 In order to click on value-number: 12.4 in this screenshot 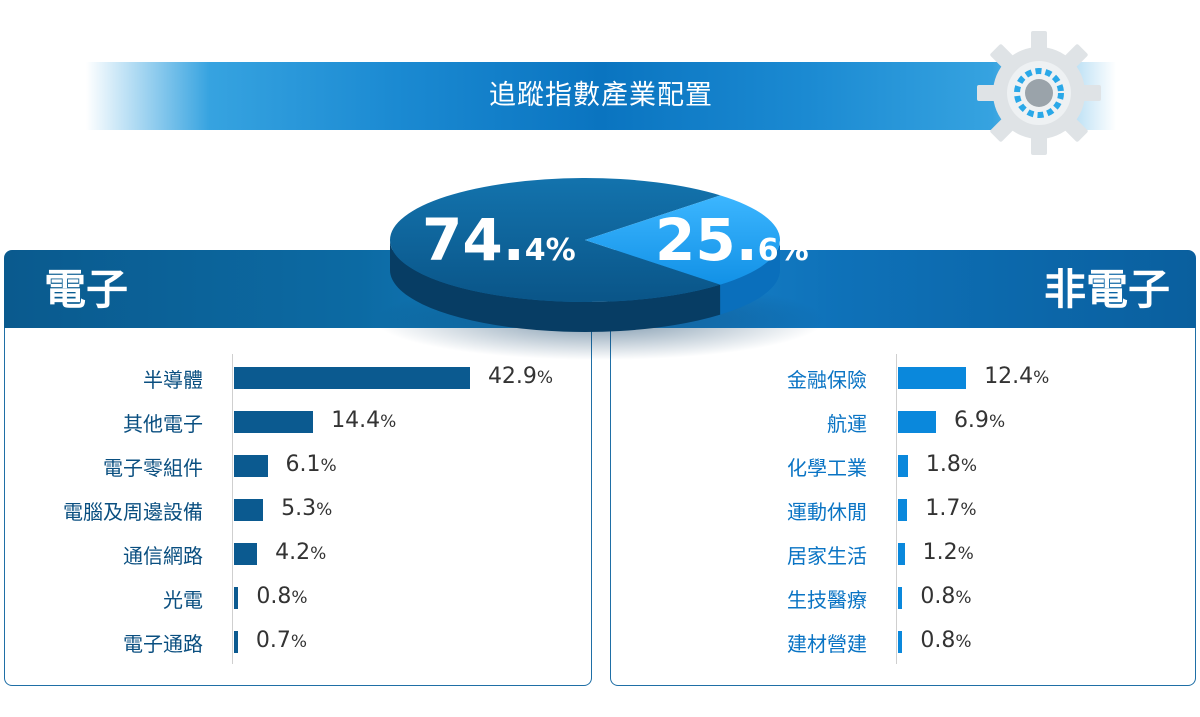, I will do `click(1009, 376)`.